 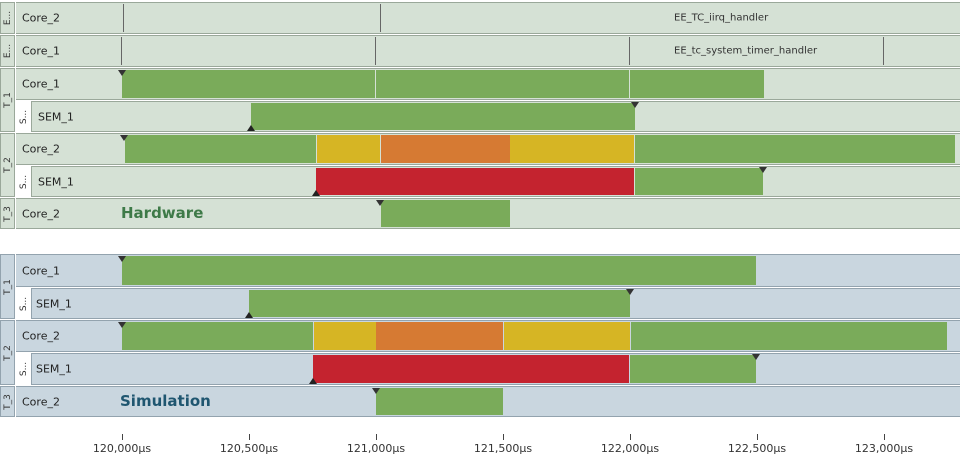 I want to click on sim-row-t2-core2: Core_2, so click(x=480, y=336).